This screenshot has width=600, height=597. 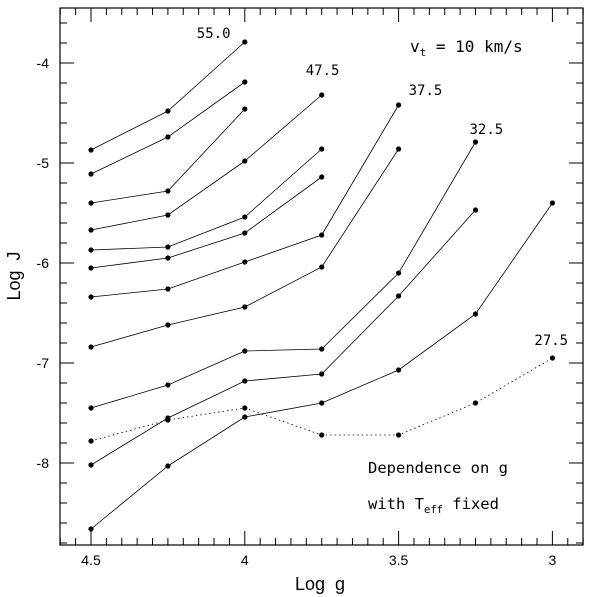 What do you see at coordinates (323, 71) in the screenshot?
I see `curve-label-47.5: 47.5` at bounding box center [323, 71].